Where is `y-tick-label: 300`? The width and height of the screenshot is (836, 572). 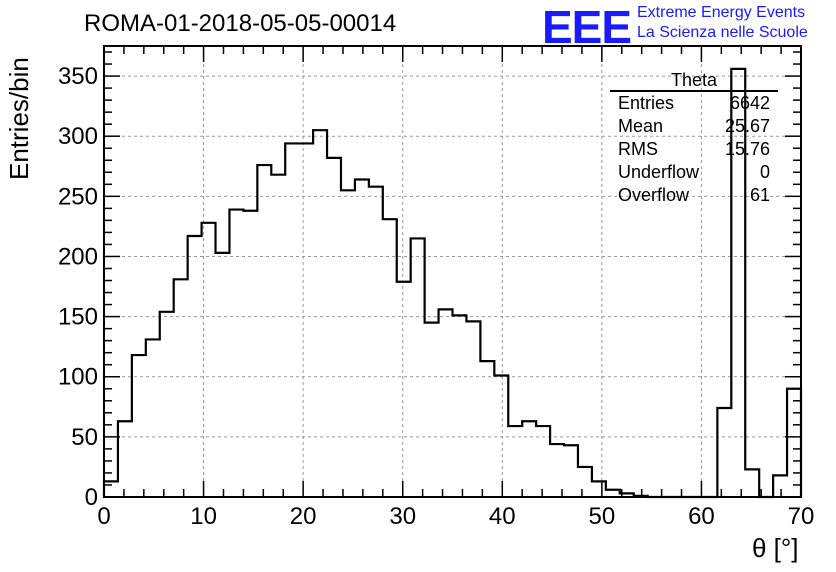 y-tick-label: 300 is located at coordinates (78, 136).